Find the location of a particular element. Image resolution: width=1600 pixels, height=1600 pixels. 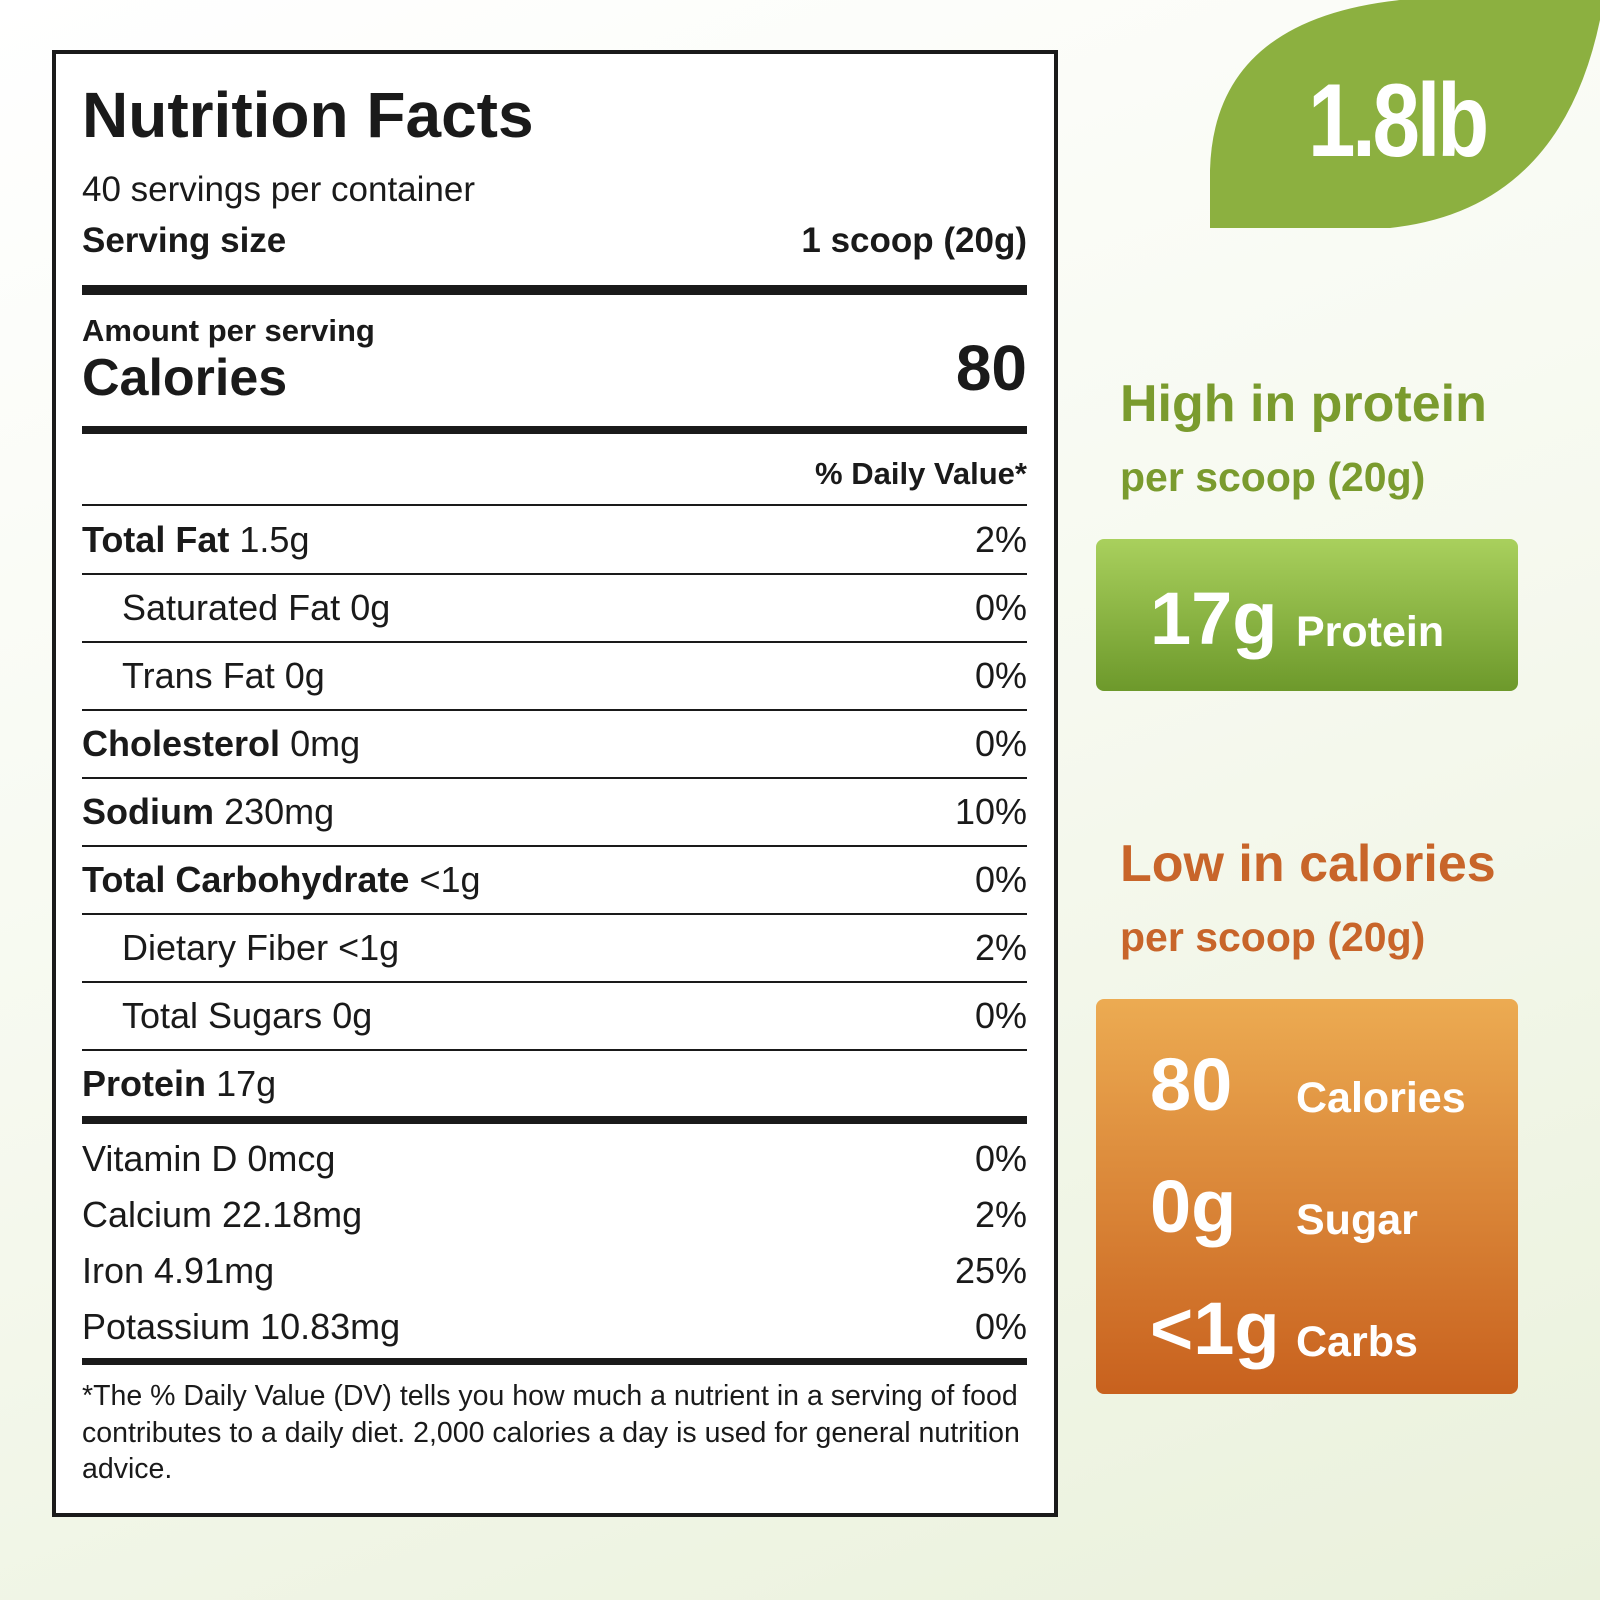

title: Nutrition Facts is located at coordinates (308, 115).